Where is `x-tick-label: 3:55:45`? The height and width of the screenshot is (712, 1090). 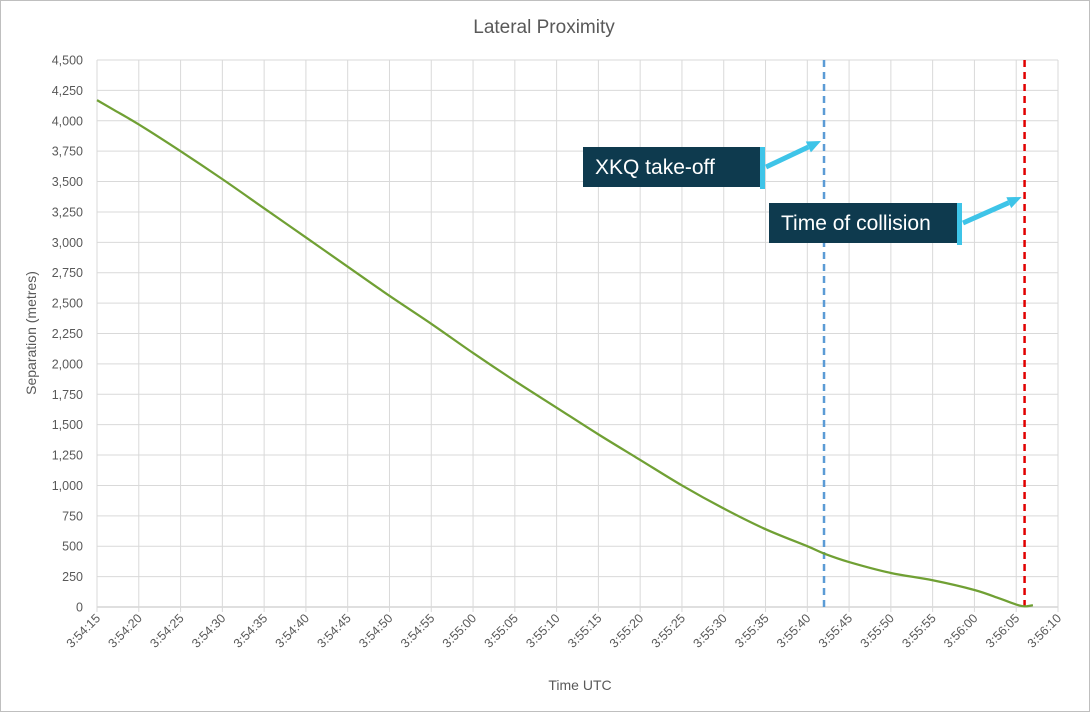
x-tick-label: 3:55:45 is located at coordinates (835, 630).